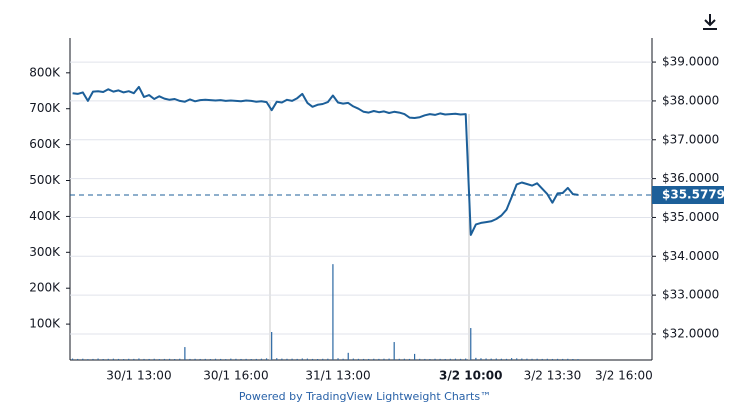 The image size is (742, 416). I want to click on x-tick-label: 3/2 10:00, so click(470, 376).